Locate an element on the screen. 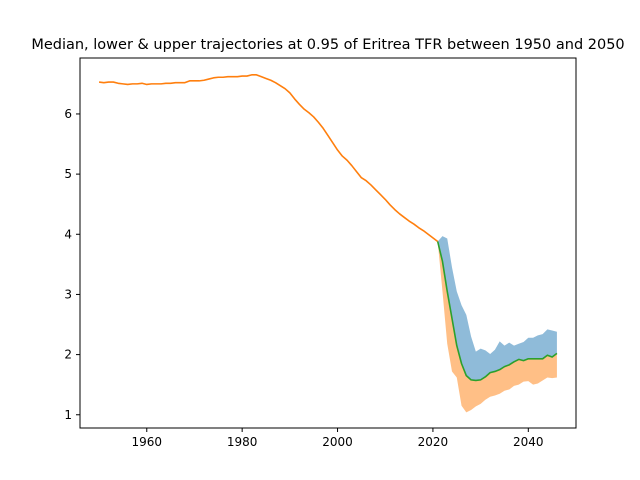 The height and width of the screenshot is (480, 640). lower-band-area is located at coordinates (497, 327).